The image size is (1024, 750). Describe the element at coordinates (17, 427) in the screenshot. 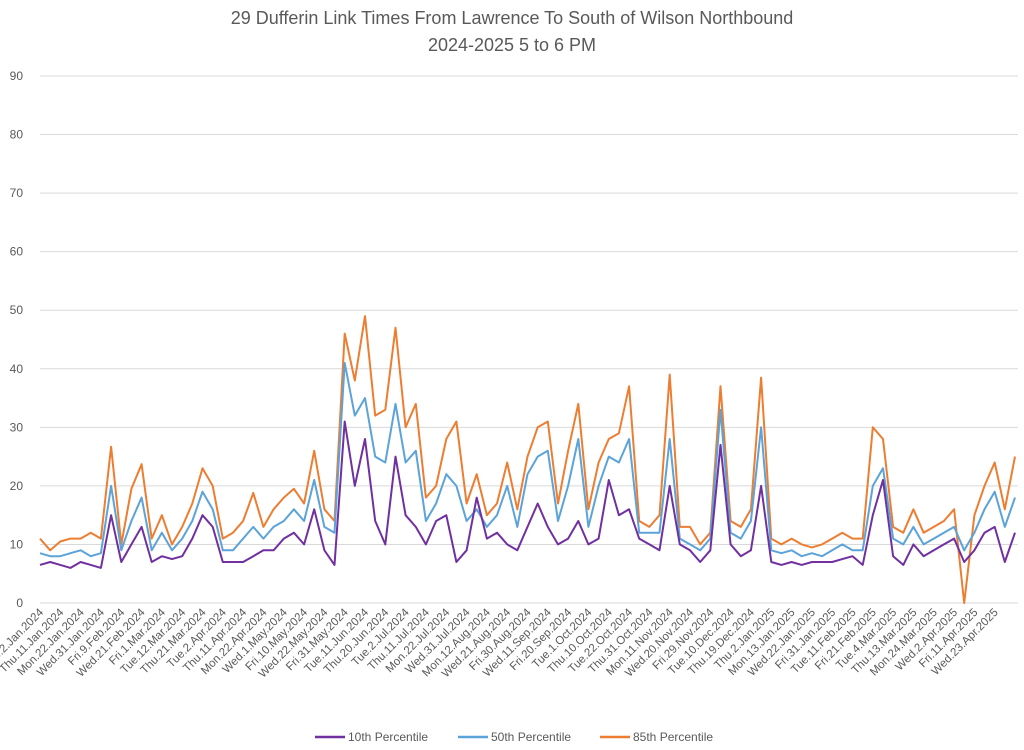

I see `y-tick-label: 30` at that location.